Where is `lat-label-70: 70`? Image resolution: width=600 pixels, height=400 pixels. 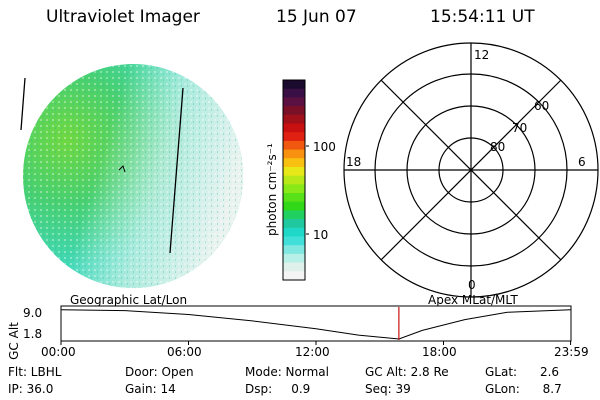 lat-label-70: 70 is located at coordinates (519, 128).